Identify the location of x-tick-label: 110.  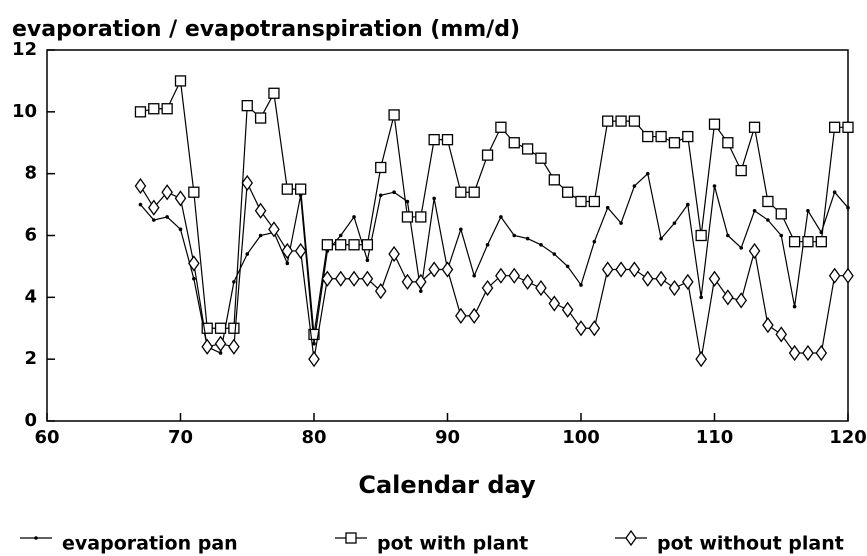
(715, 437).